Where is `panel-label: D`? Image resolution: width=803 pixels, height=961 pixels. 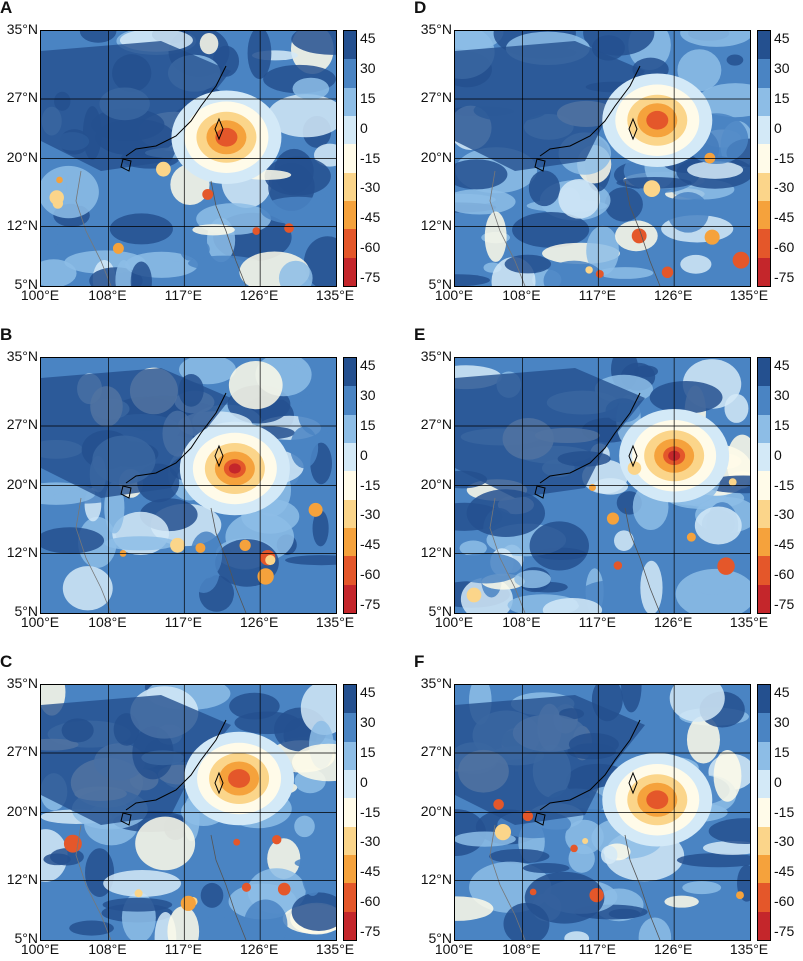
panel-label: D is located at coordinates (420, 8).